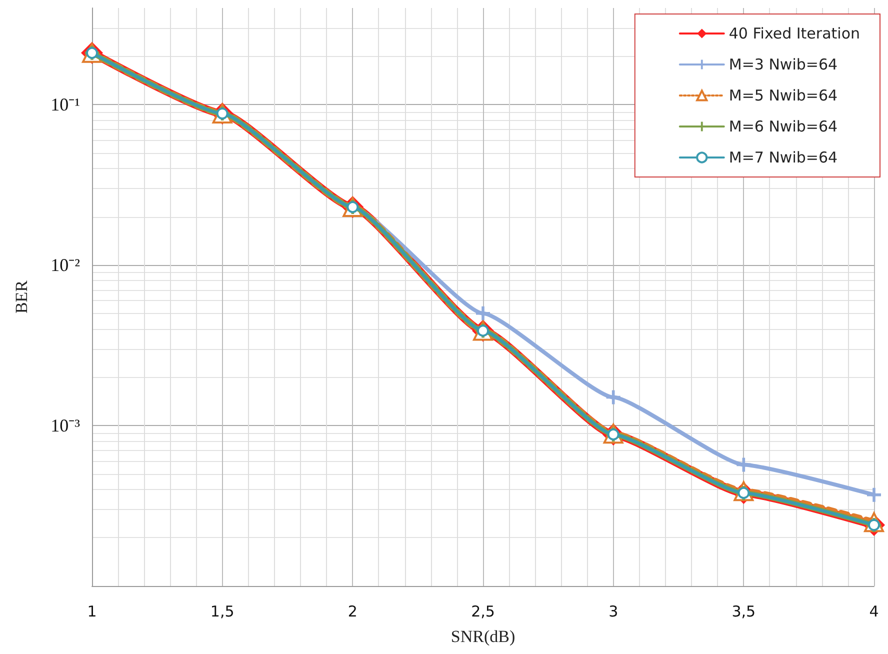  I want to click on x-tick-label: 1,5, so click(222, 611).